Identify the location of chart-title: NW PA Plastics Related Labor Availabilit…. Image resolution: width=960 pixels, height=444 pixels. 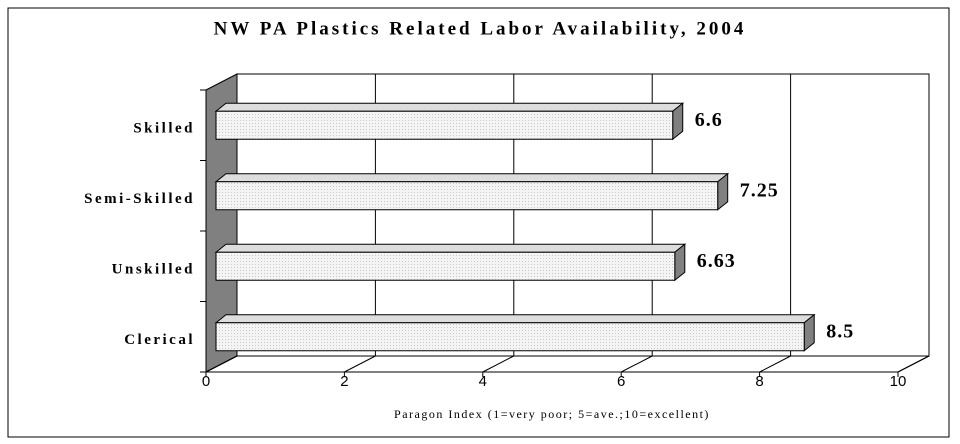
(480, 28).